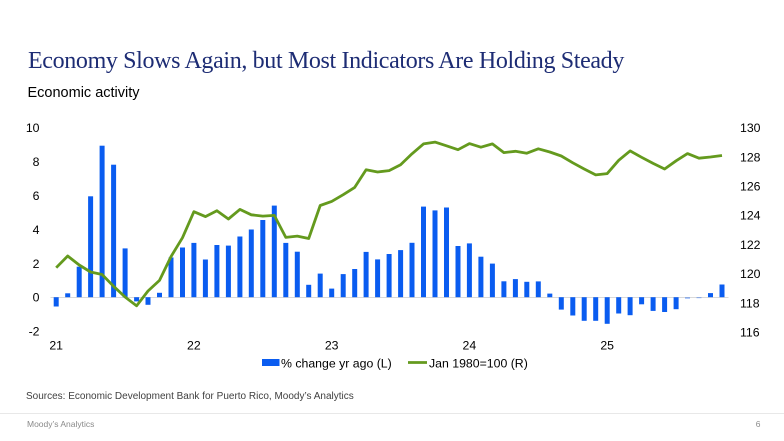 Image resolution: width=784 pixels, height=441 pixels. Describe the element at coordinates (332, 346) in the screenshot. I see `svg-text: 23` at that location.